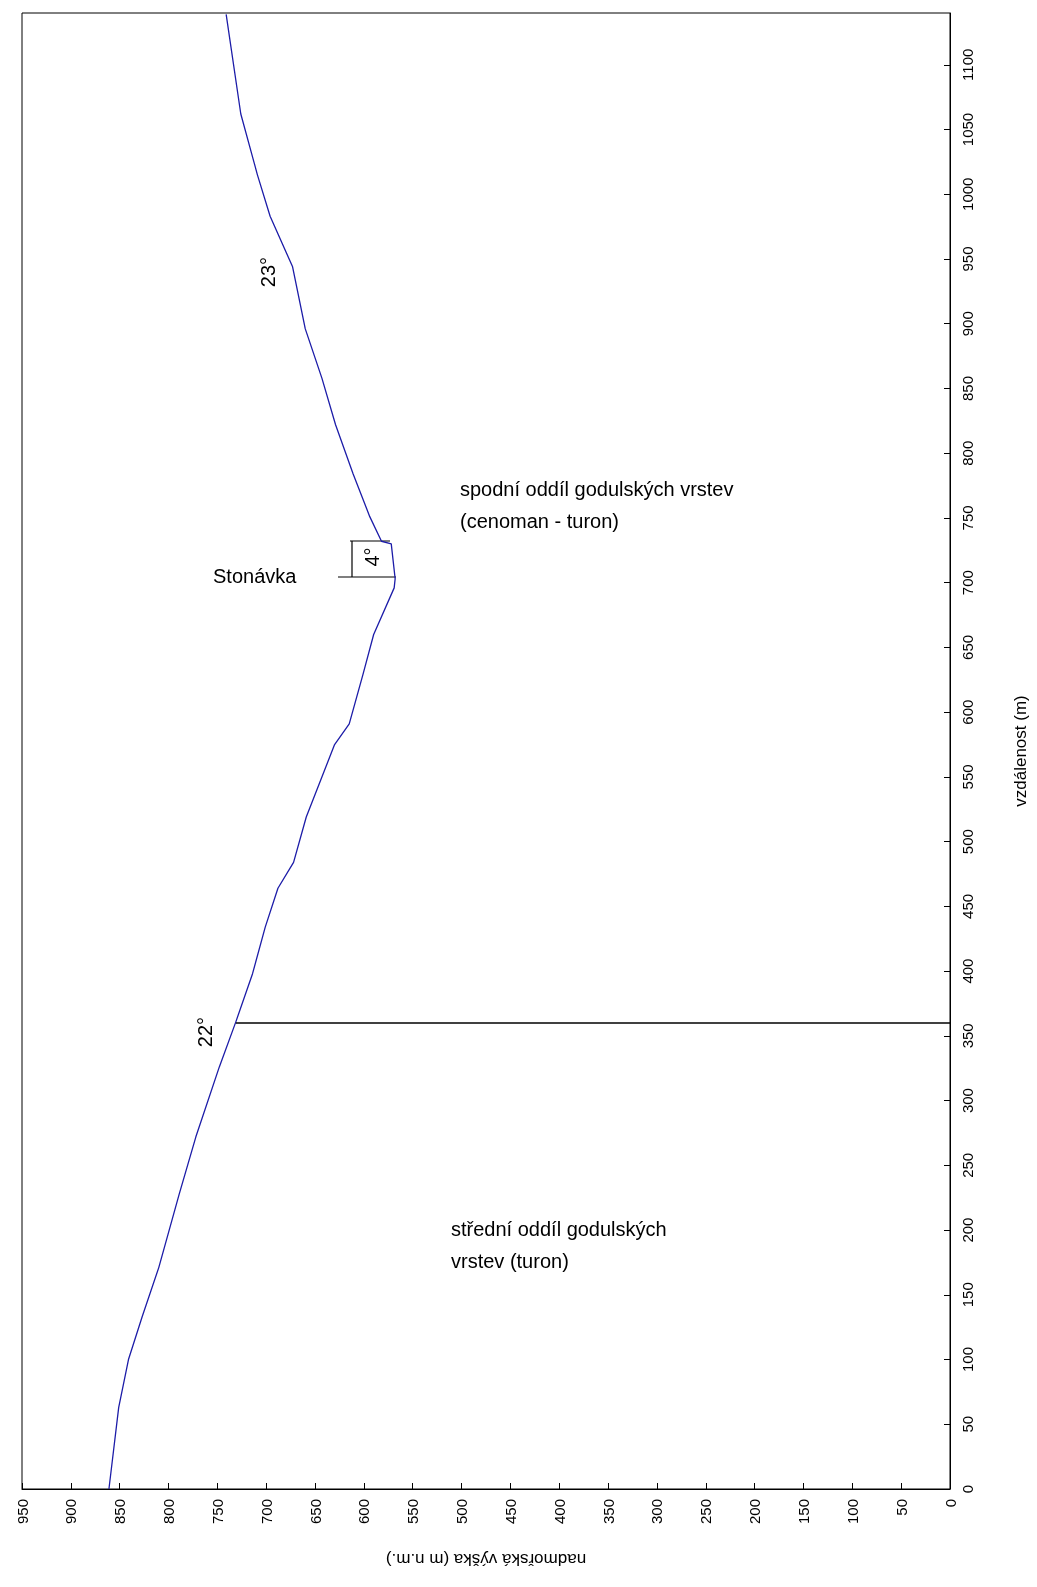  What do you see at coordinates (268, 272) in the screenshot?
I see `annotation: 23°` at bounding box center [268, 272].